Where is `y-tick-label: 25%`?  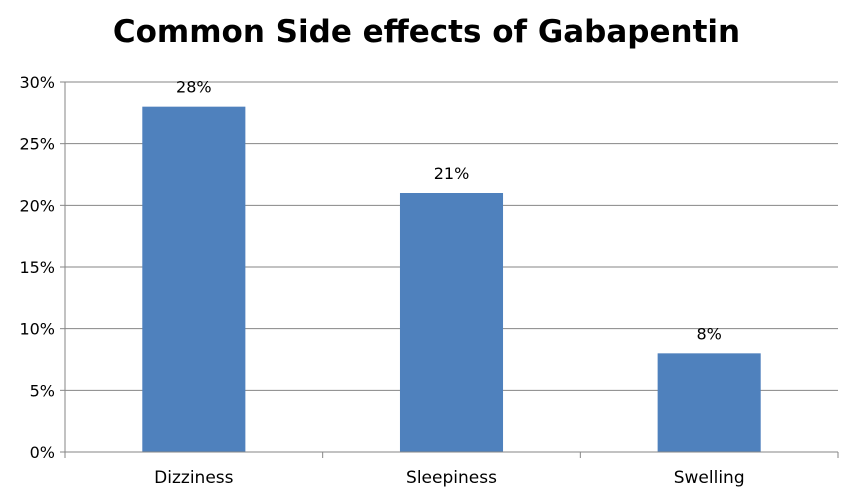 y-tick-label: 25% is located at coordinates (37, 144).